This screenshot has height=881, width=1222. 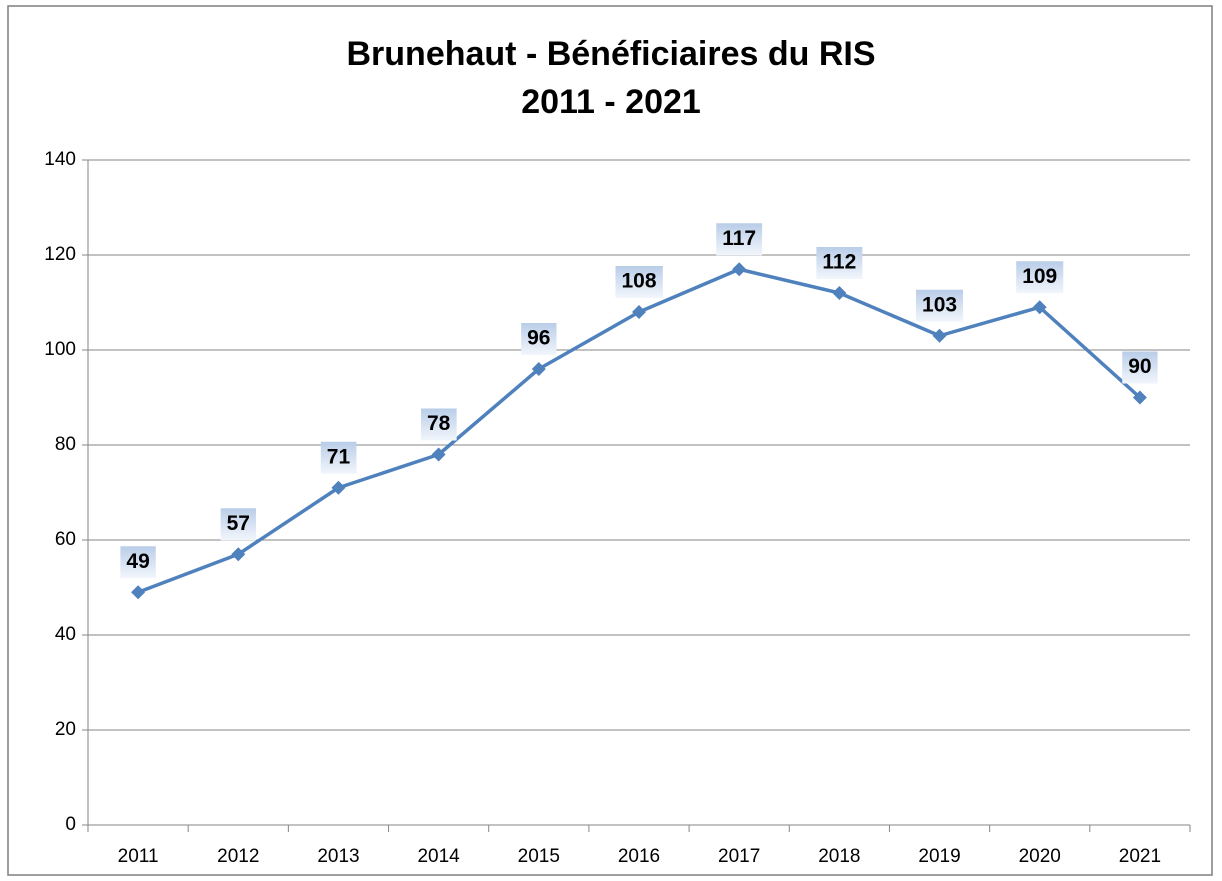 I want to click on y-tick-label: 100, so click(x=60, y=349).